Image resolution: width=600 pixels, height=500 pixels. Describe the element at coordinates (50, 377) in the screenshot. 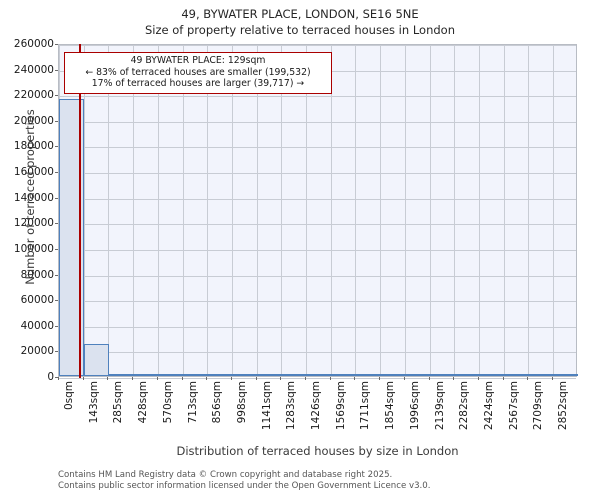

I see `y-axis-tick-label: 0` at that location.